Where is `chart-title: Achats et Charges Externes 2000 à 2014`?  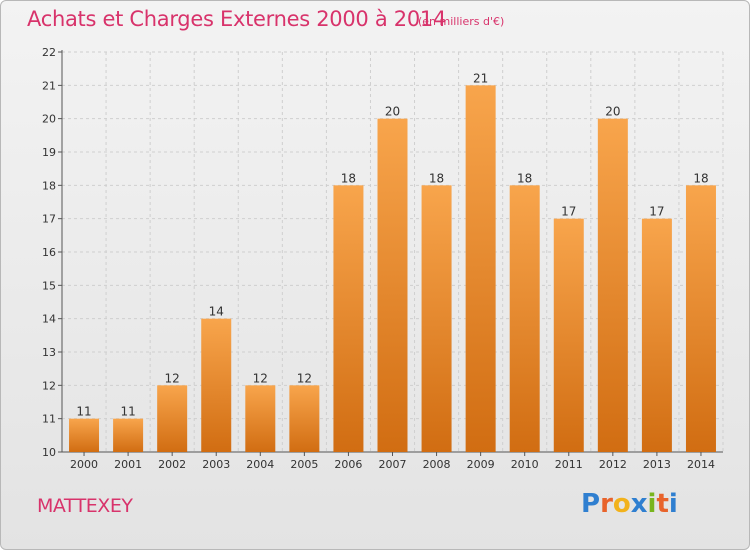
chart-title: Achats et Charges Externes 2000 à 2014 is located at coordinates (237, 19).